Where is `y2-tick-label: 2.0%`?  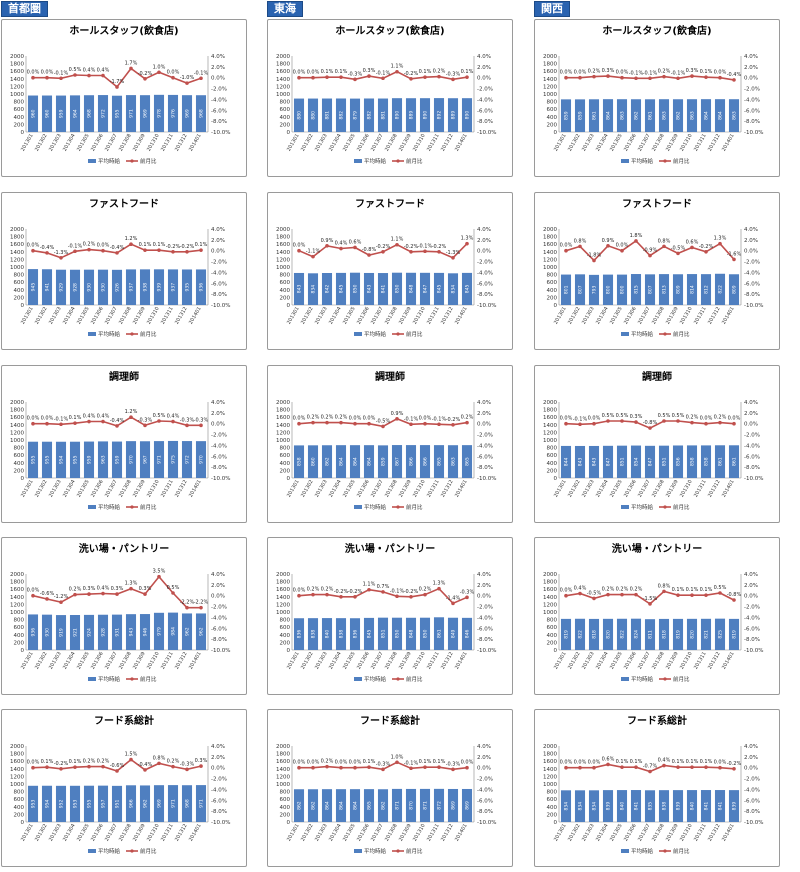 y2-tick-label: 2.0% is located at coordinates (484, 758).